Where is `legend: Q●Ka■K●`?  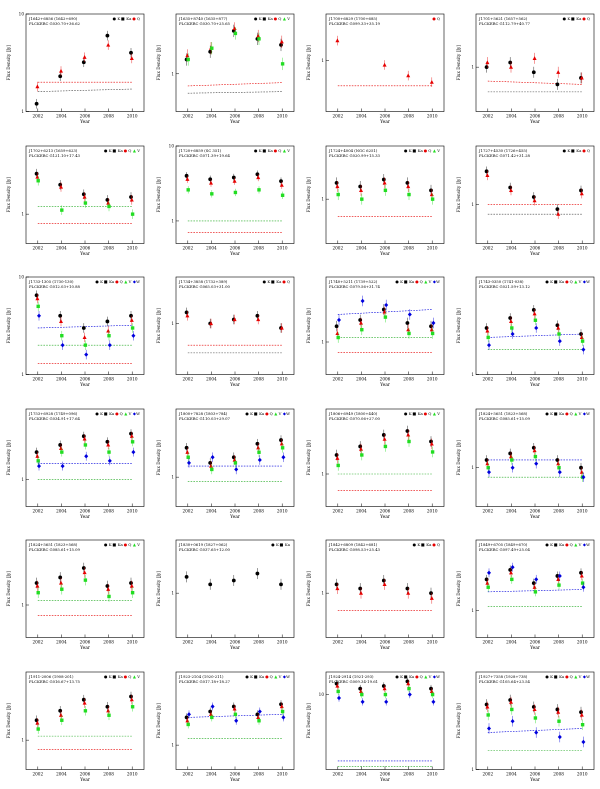
legend: Q●Ka■K● is located at coordinates (276, 281).